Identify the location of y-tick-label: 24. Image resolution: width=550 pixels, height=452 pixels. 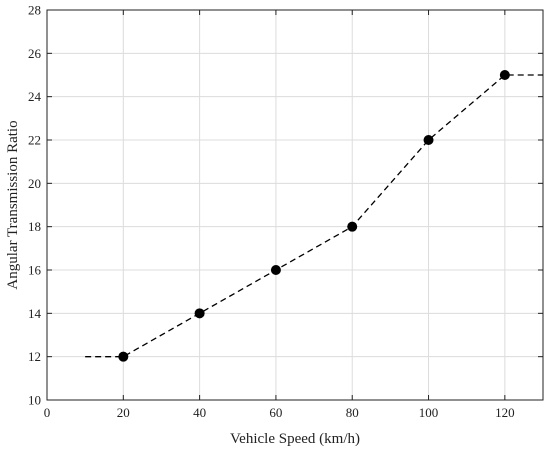
(35, 96).